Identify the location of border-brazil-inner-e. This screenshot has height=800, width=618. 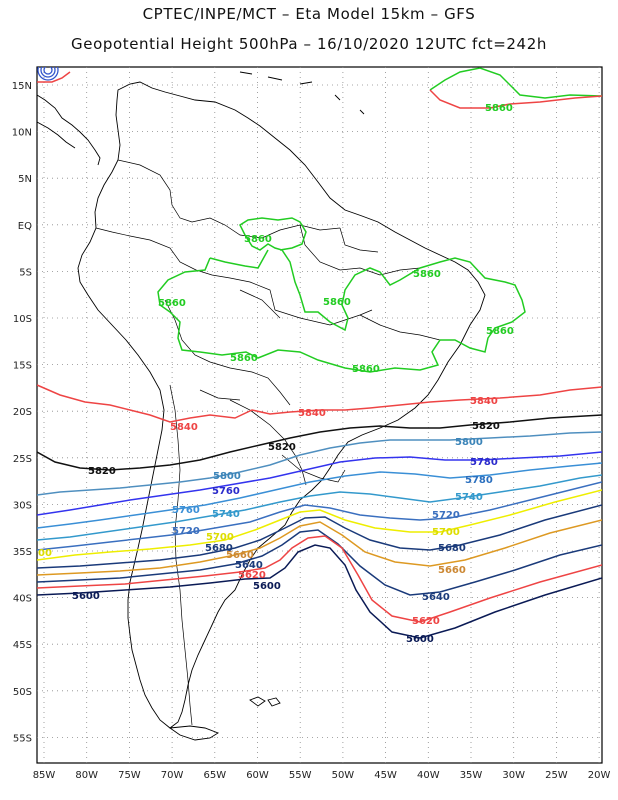
(359, 240).